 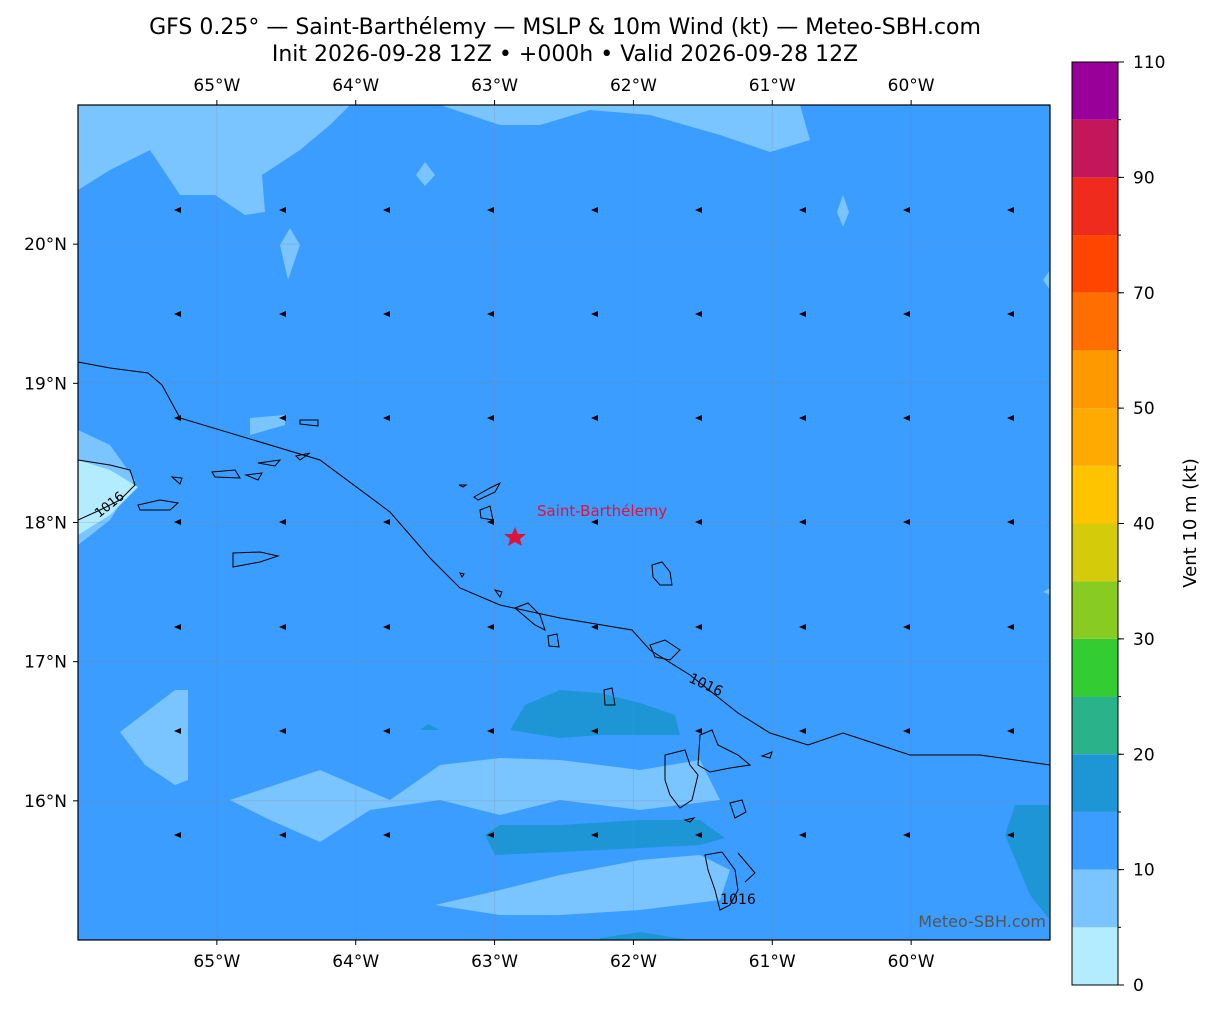 What do you see at coordinates (45, 245) in the screenshot?
I see `y-tick-label: 20°N` at bounding box center [45, 245].